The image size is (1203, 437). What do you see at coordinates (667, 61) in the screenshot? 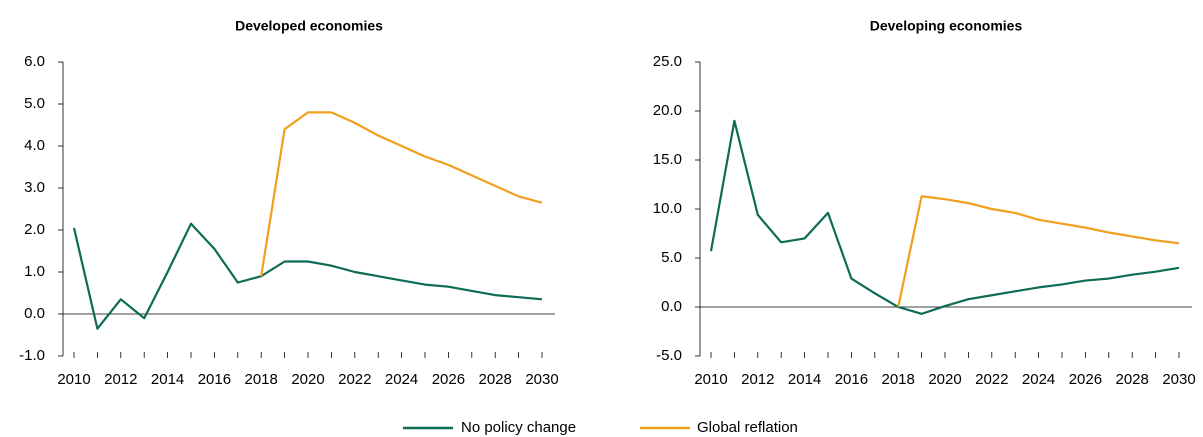
I see `y-tick-label: 25.0` at bounding box center [667, 61].